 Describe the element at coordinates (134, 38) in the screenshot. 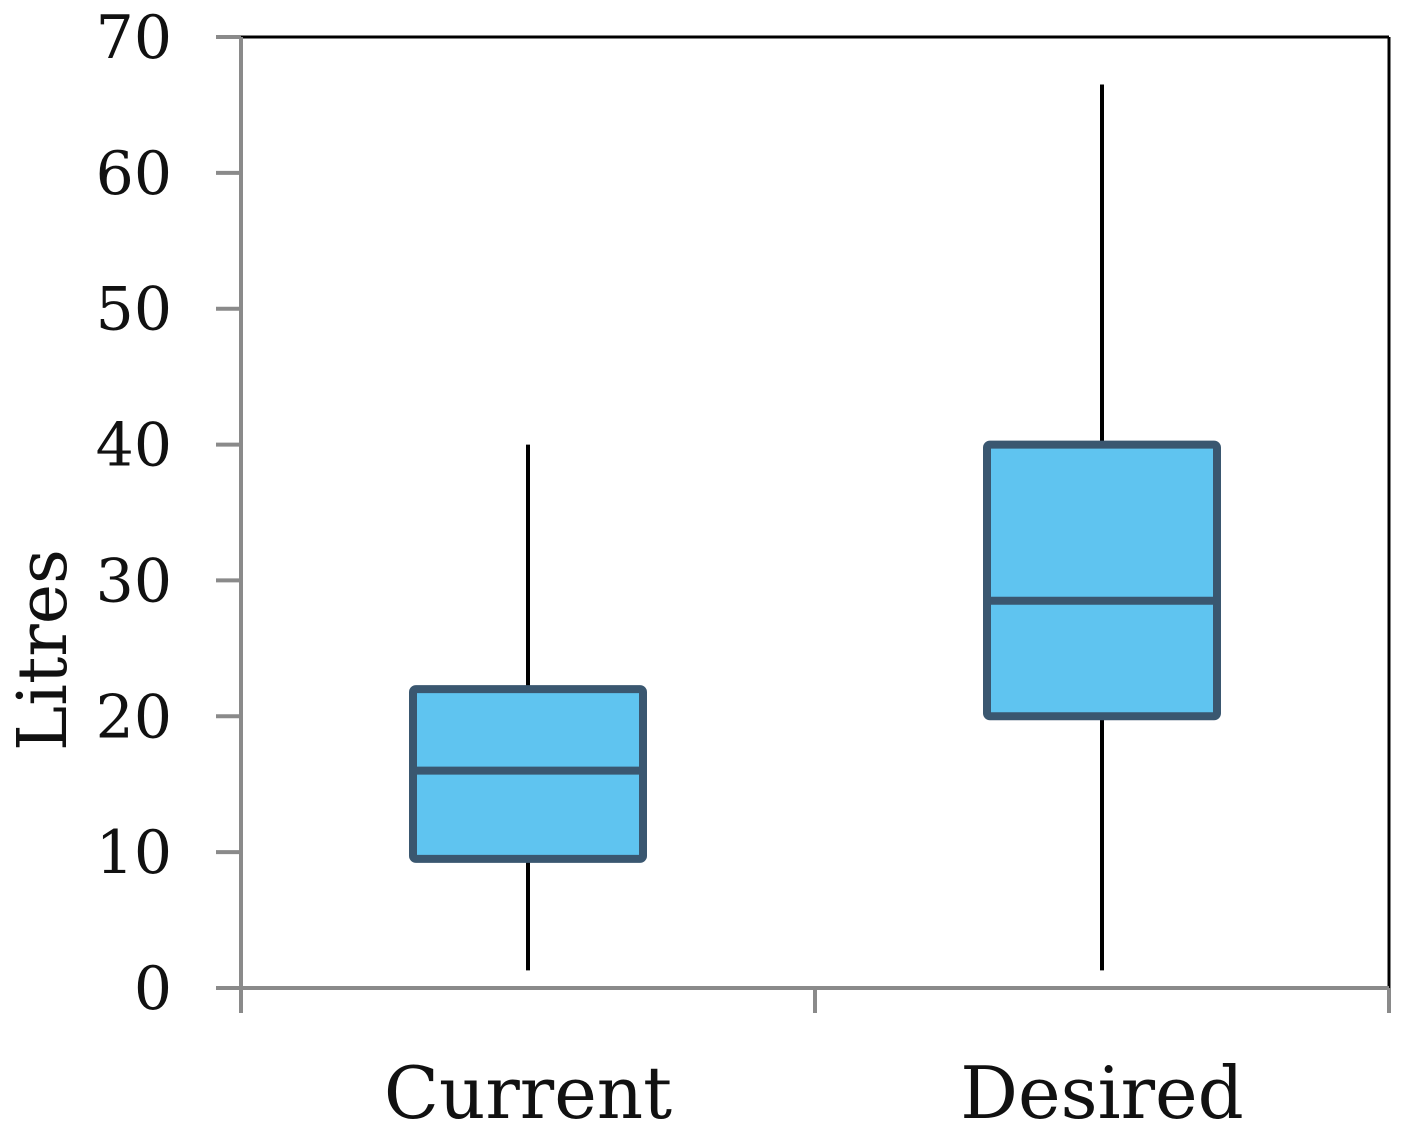

I see `y-tick-label: 70` at that location.